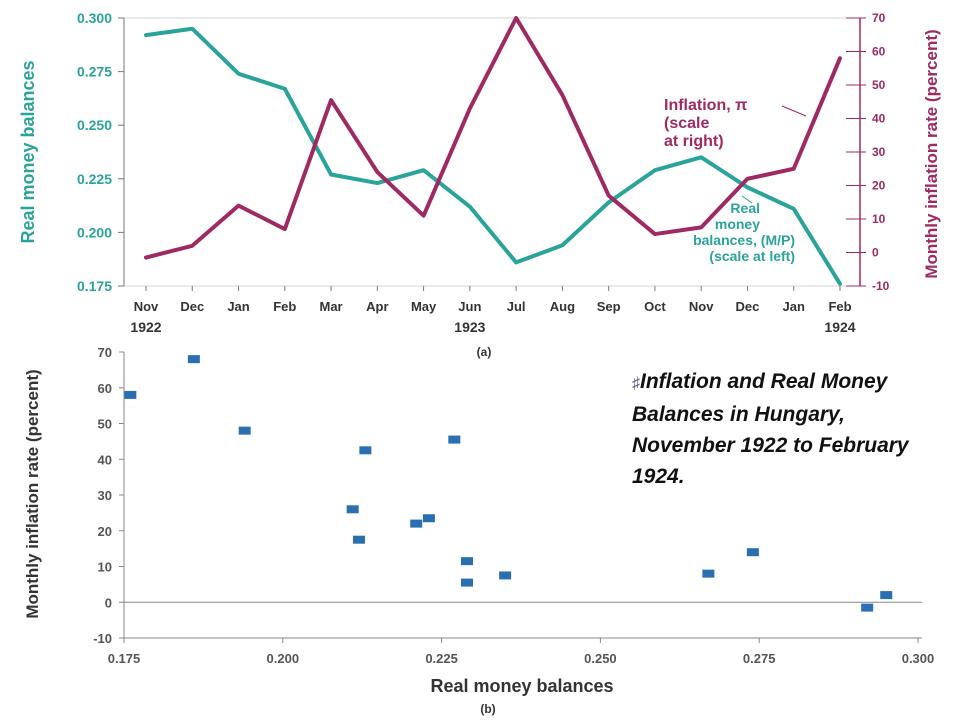 This screenshot has height=720, width=960. I want to click on month-tick-label: Jul, so click(516, 306).